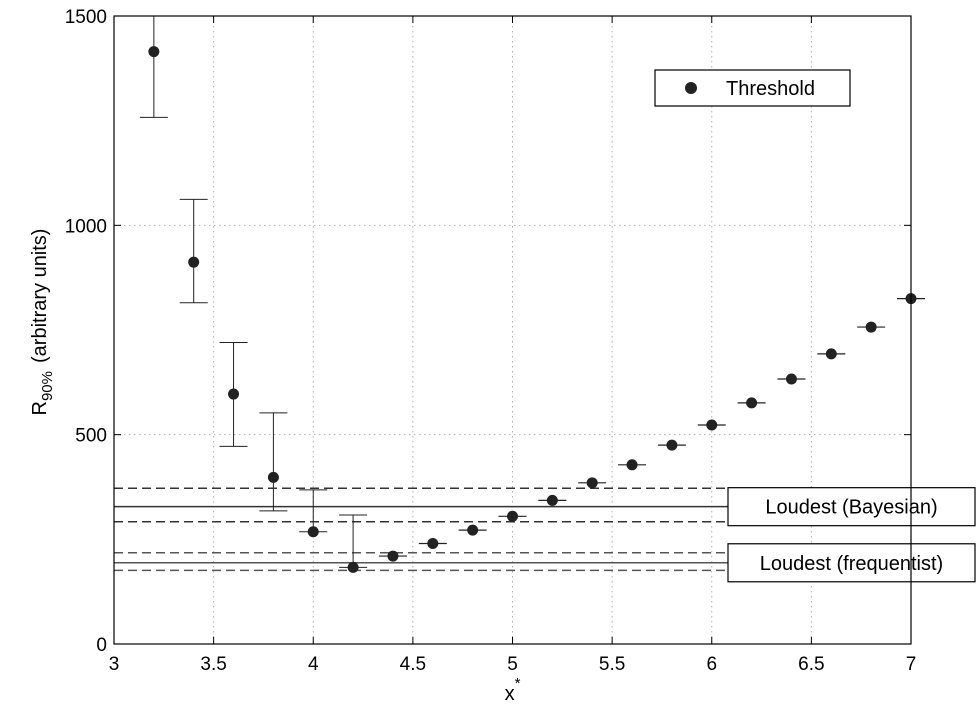  What do you see at coordinates (313, 664) in the screenshot?
I see `x-tick-label: 4` at bounding box center [313, 664].